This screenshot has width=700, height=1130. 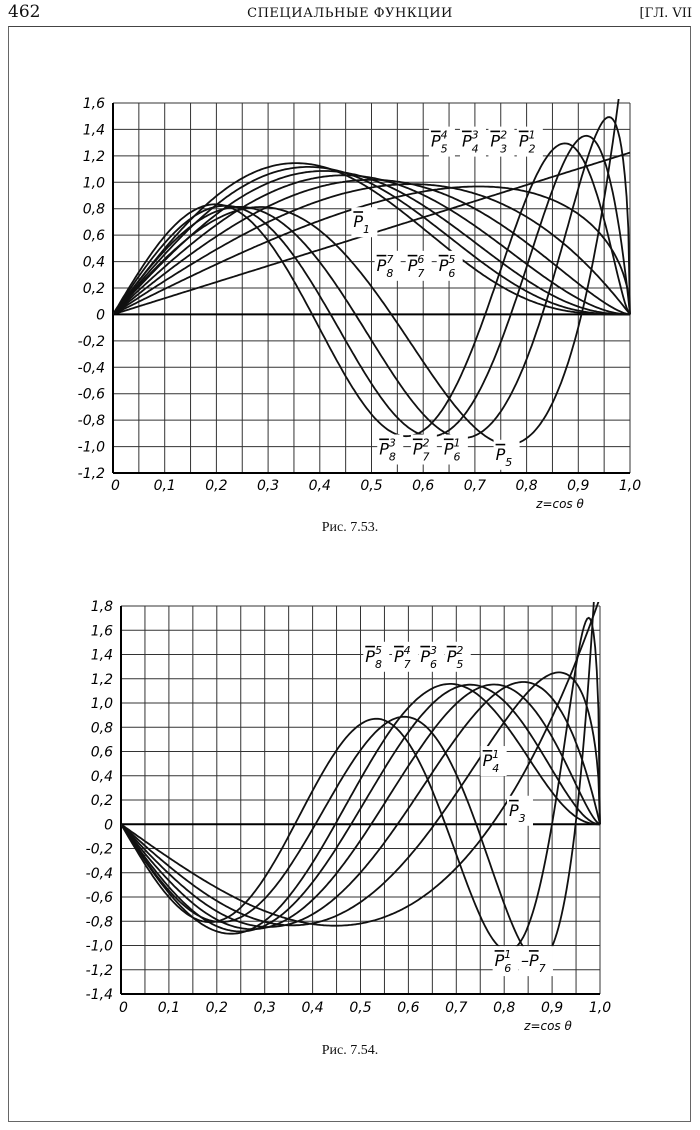 I want to click on curve-label-sup: 6, so click(x=420, y=259).